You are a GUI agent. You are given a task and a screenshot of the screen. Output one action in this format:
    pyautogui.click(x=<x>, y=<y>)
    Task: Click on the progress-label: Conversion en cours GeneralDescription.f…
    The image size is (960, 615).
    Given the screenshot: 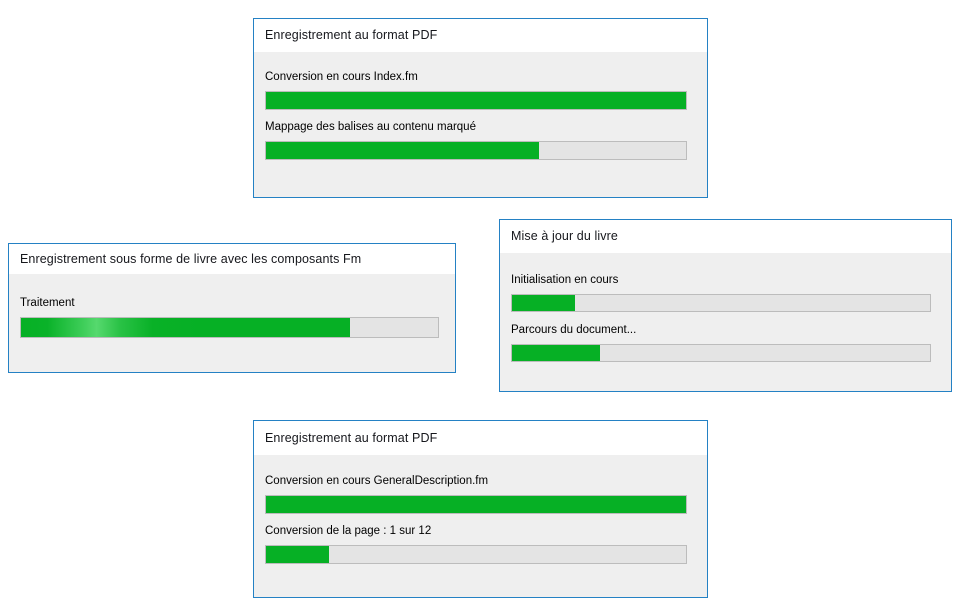 What is the action you would take?
    pyautogui.click(x=377, y=481)
    